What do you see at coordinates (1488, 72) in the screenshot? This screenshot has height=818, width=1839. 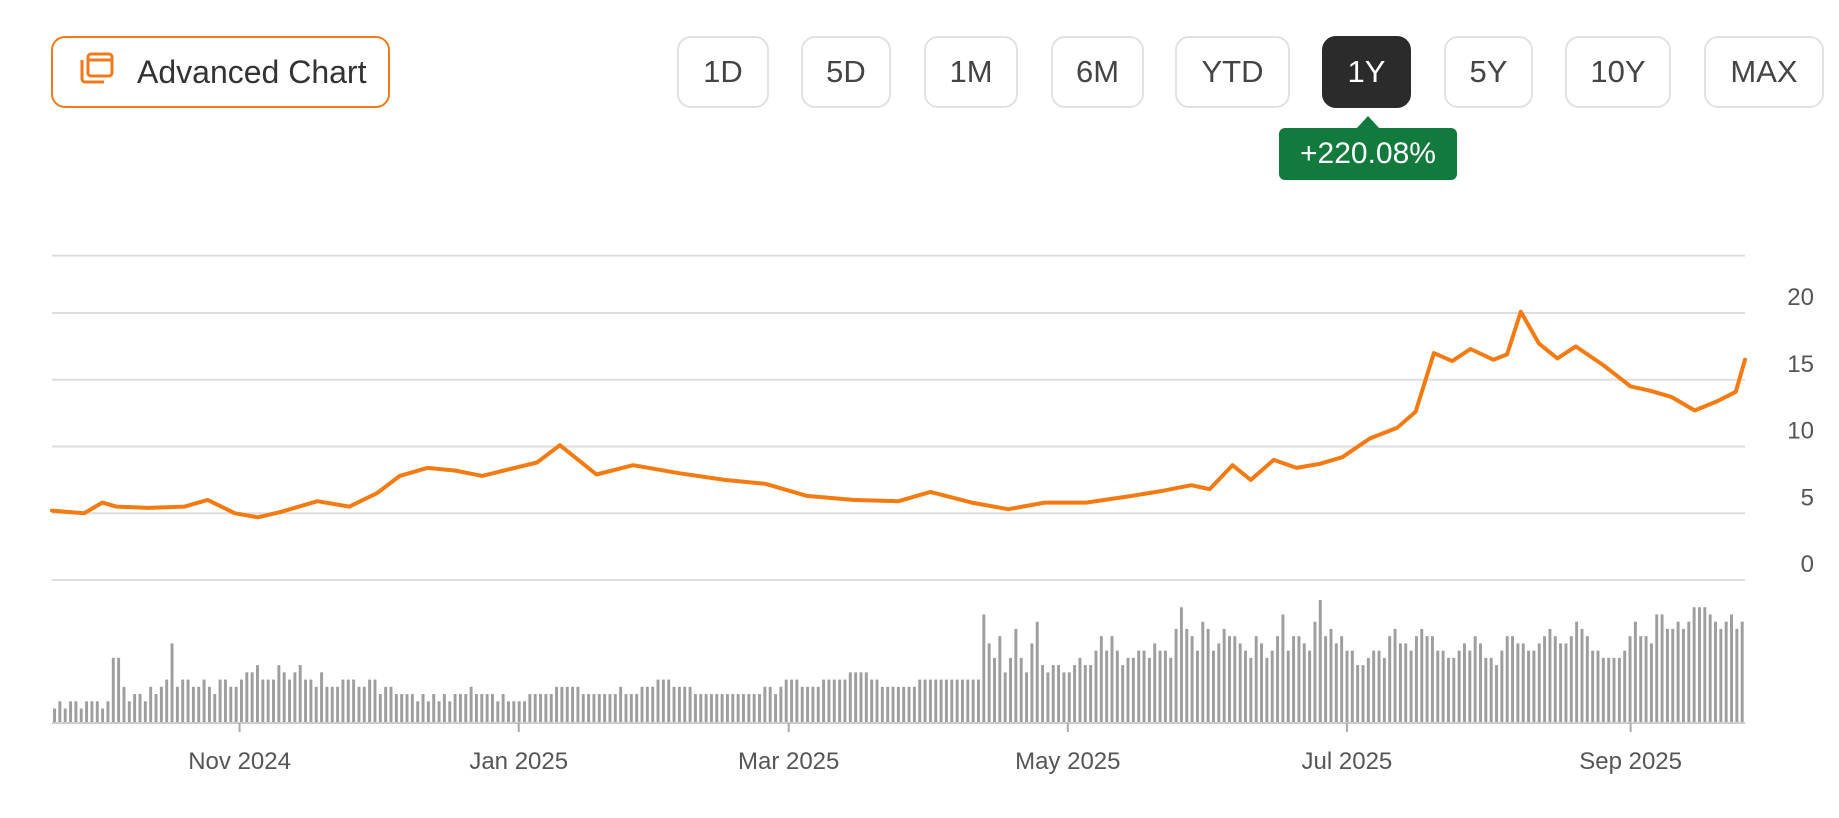 I see `range-button-5y: 5Y` at bounding box center [1488, 72].